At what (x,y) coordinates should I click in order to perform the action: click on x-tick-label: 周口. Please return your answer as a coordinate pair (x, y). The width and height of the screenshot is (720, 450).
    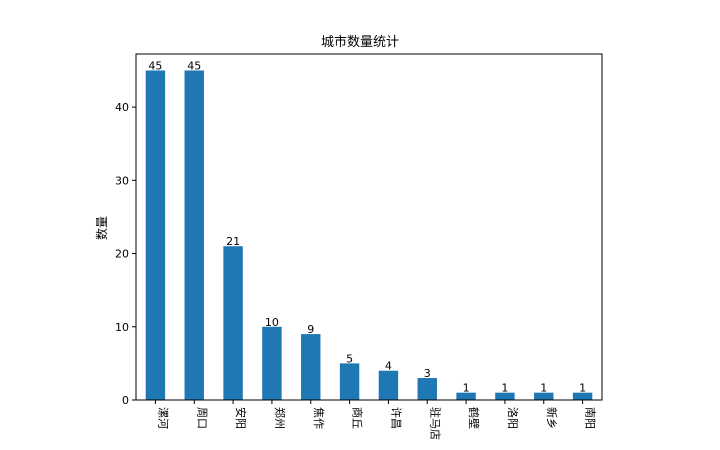
    Looking at the image, I should click on (201, 418).